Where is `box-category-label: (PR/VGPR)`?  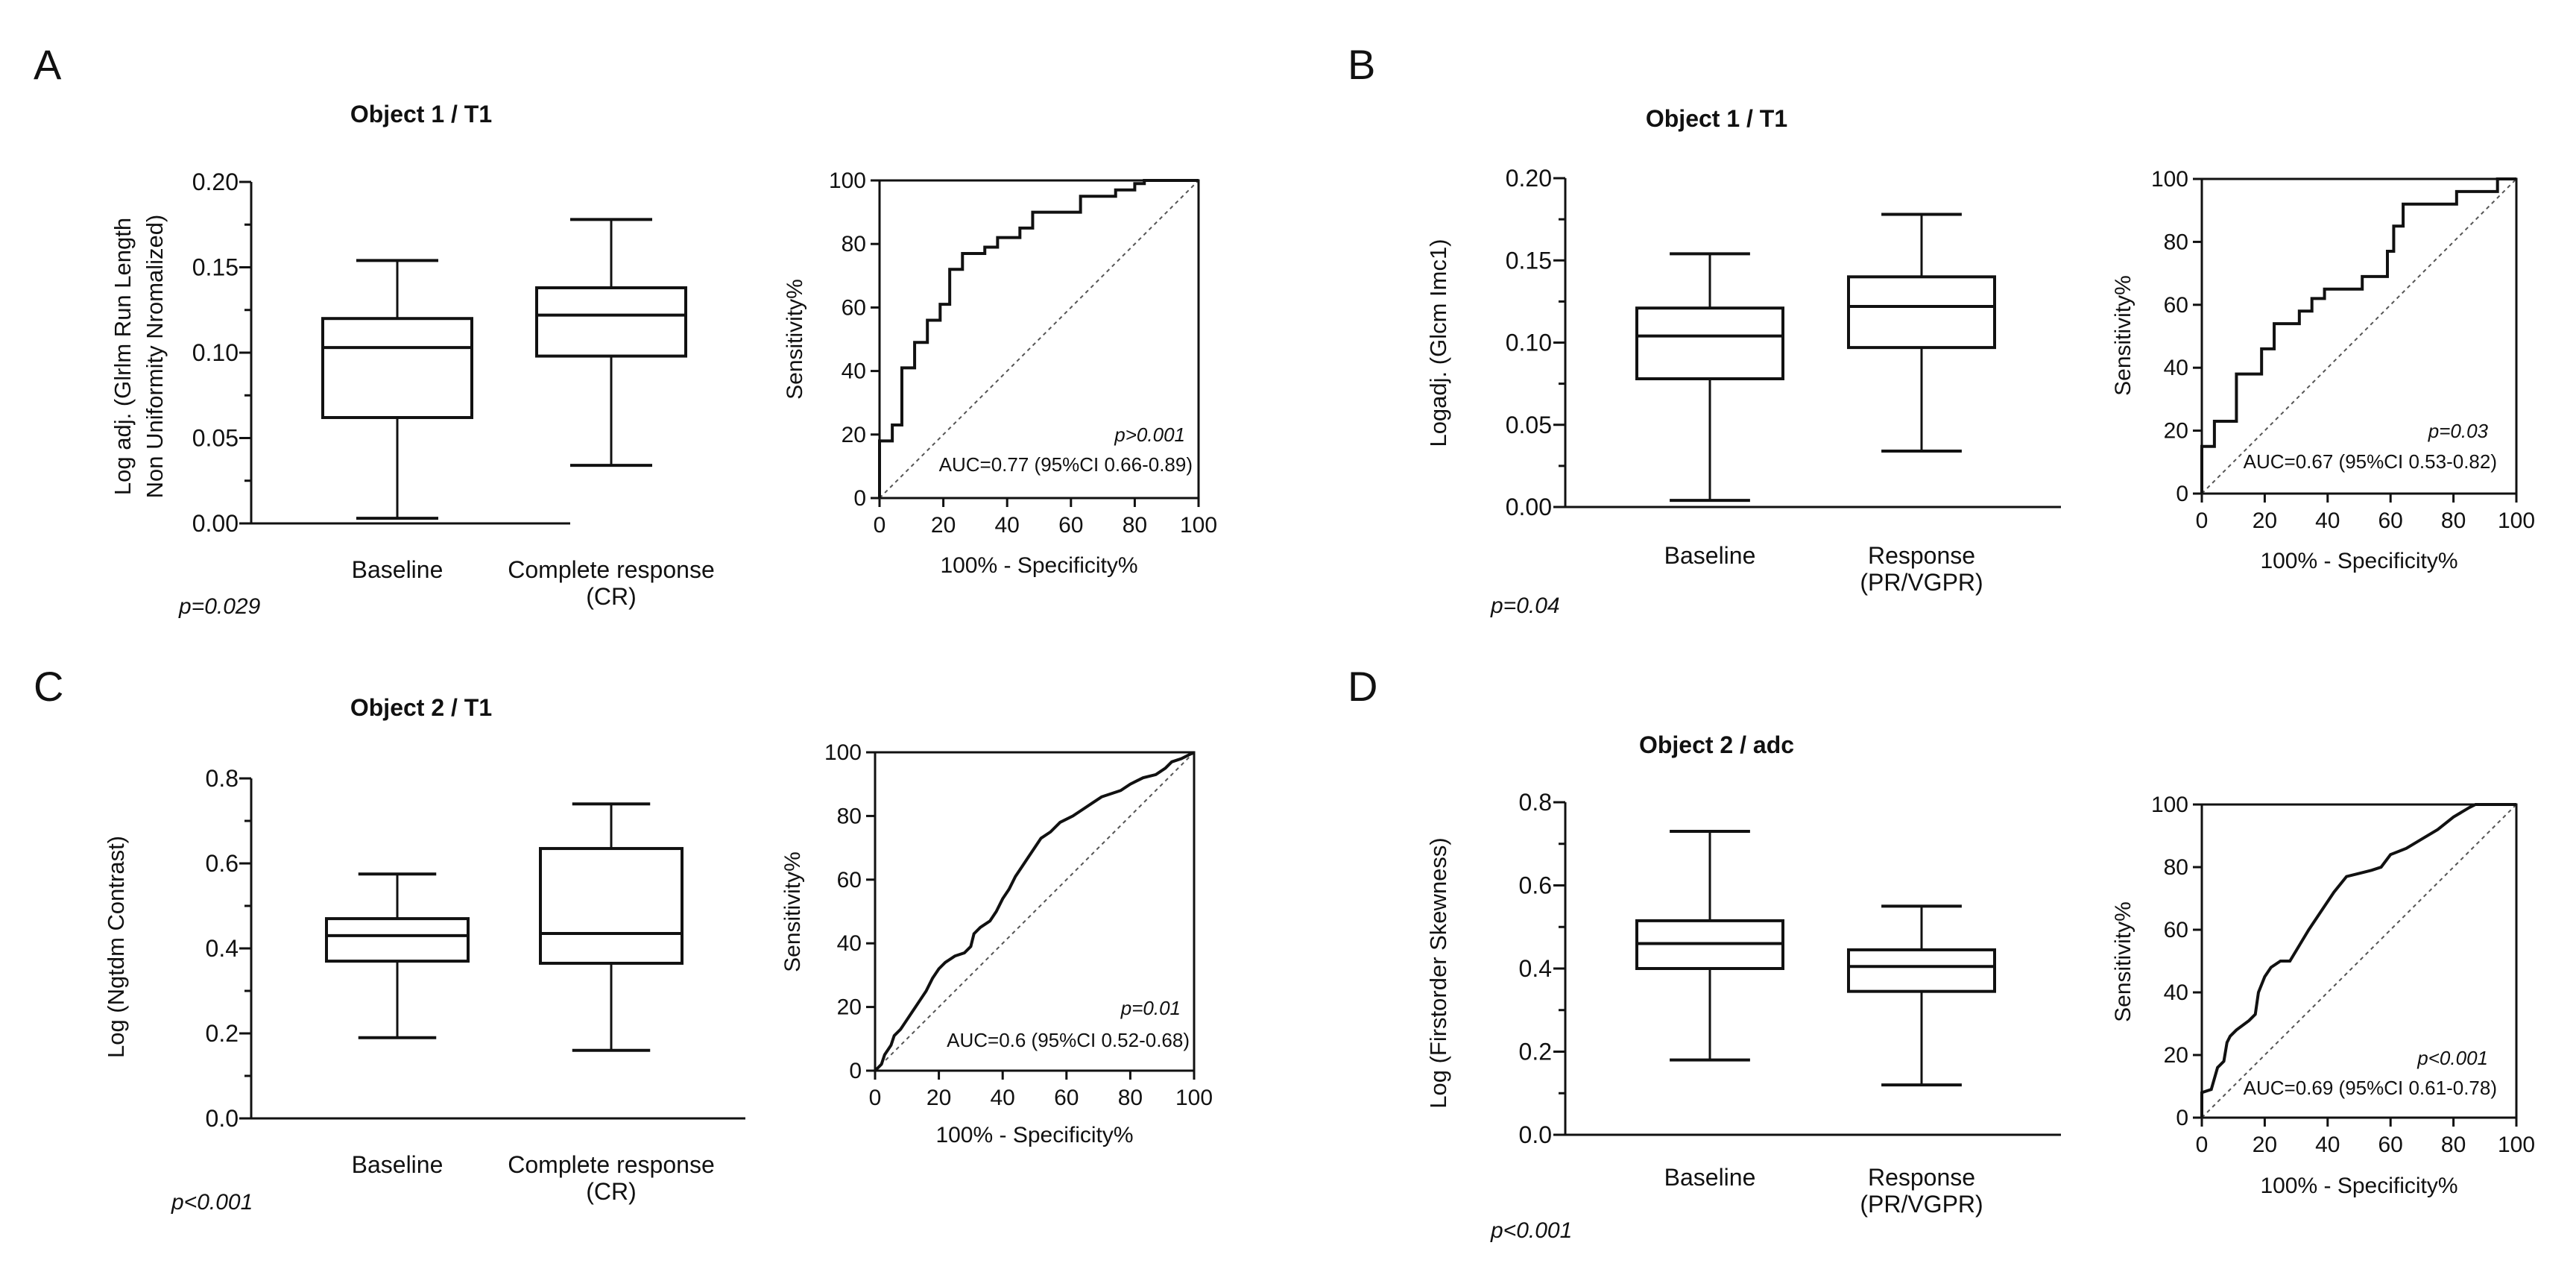 box-category-label: (PR/VGPR) is located at coordinates (1921, 1204).